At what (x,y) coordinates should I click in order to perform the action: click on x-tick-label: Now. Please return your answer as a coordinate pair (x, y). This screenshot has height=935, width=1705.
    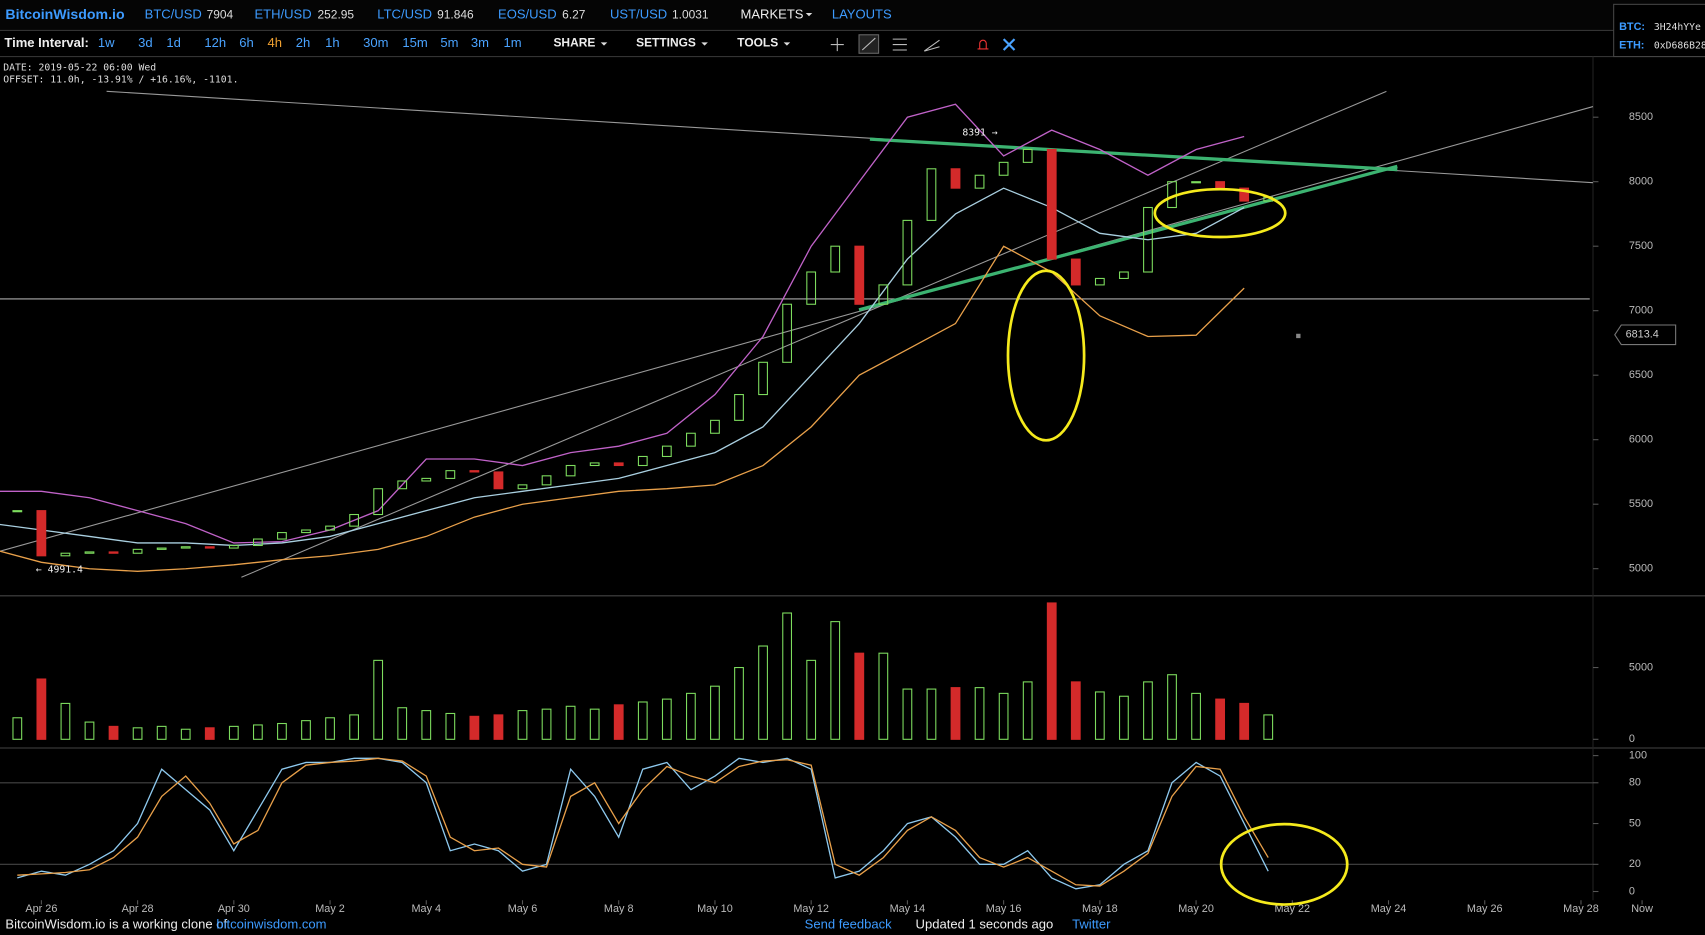
    Looking at the image, I should click on (1642, 909).